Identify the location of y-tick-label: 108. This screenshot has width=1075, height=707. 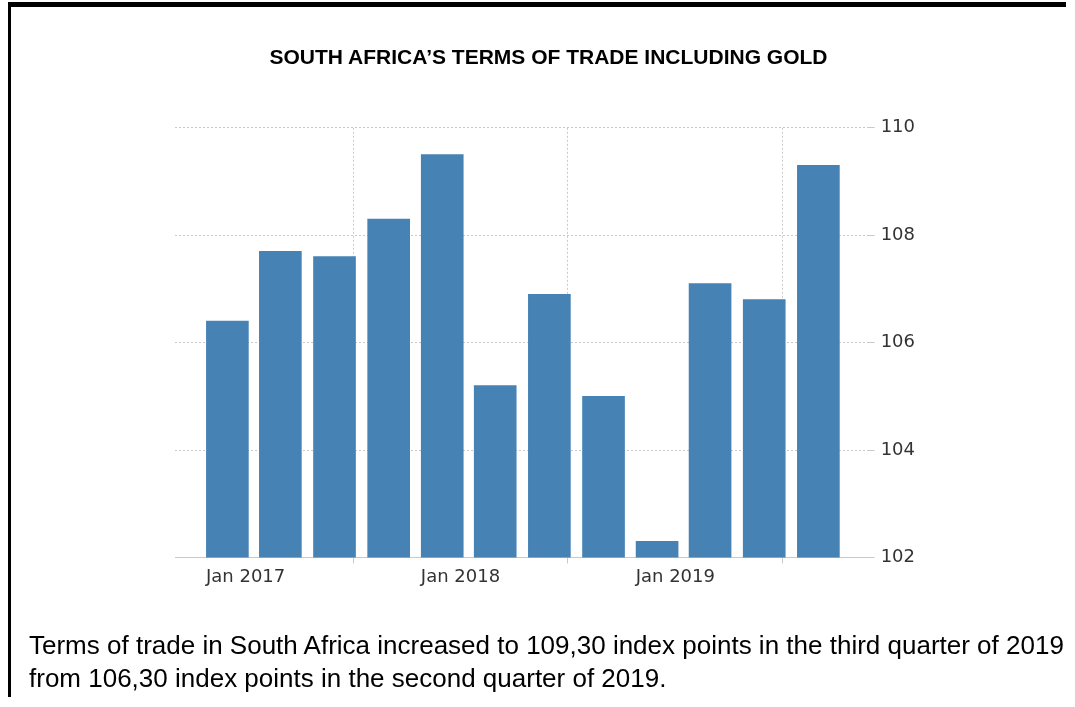
(897, 233).